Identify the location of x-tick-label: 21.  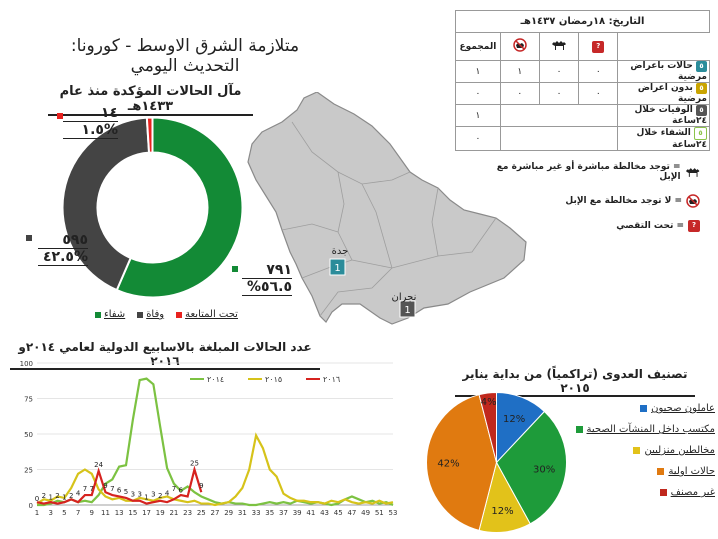
(173, 513).